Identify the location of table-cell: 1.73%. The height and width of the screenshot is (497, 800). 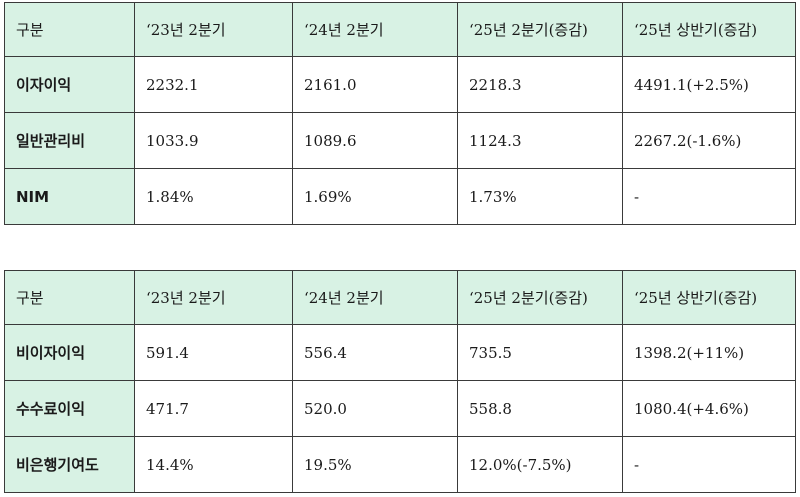
(540, 196).